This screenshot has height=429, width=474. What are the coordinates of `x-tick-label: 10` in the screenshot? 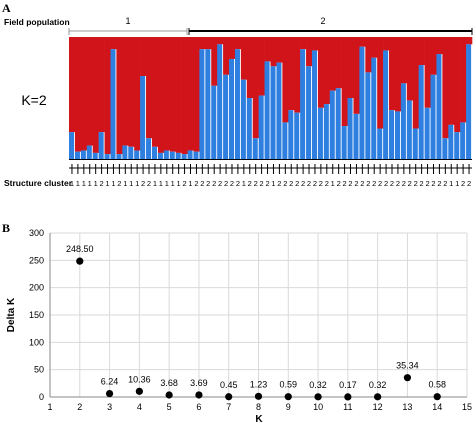 It's located at (318, 407).